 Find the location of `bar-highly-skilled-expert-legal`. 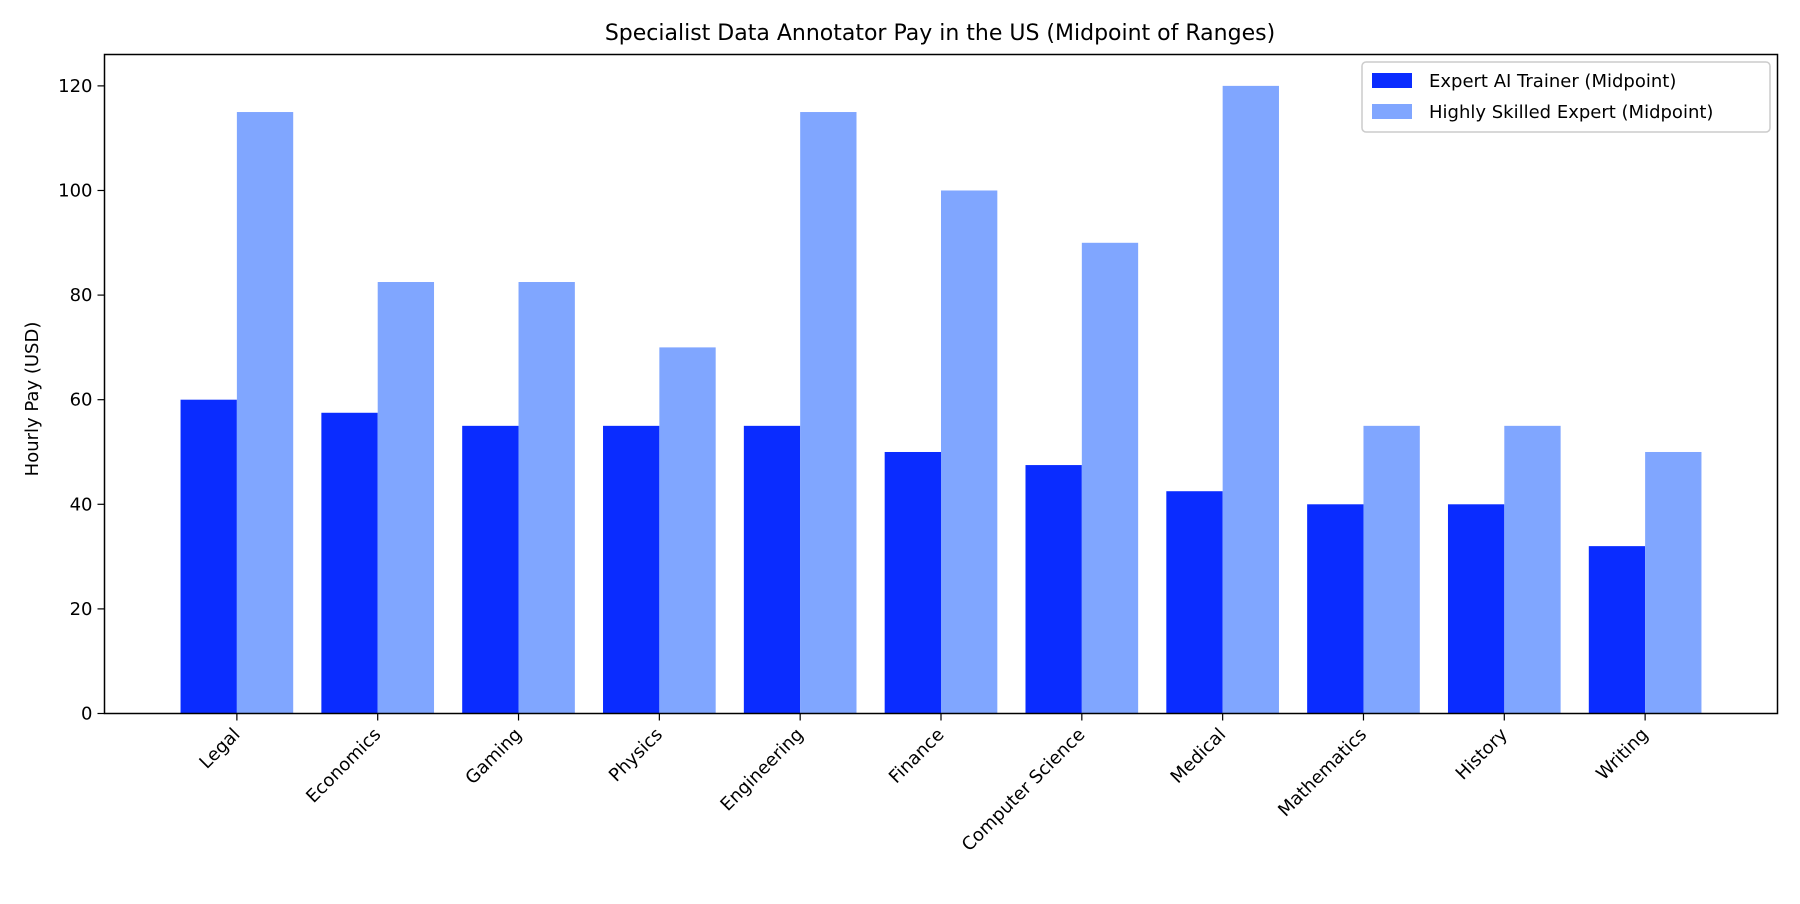

bar-highly-skilled-expert-legal is located at coordinates (265, 413).